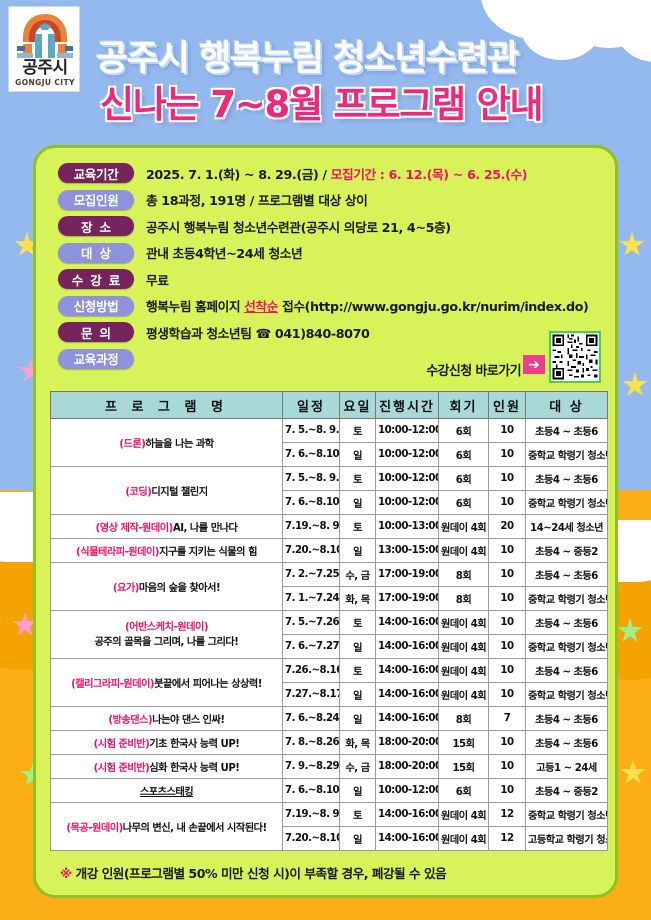 The height and width of the screenshot is (920, 651). Describe the element at coordinates (208, 552) in the screenshot. I see `program-title: 지구를 지키는 식물의 힘` at that location.